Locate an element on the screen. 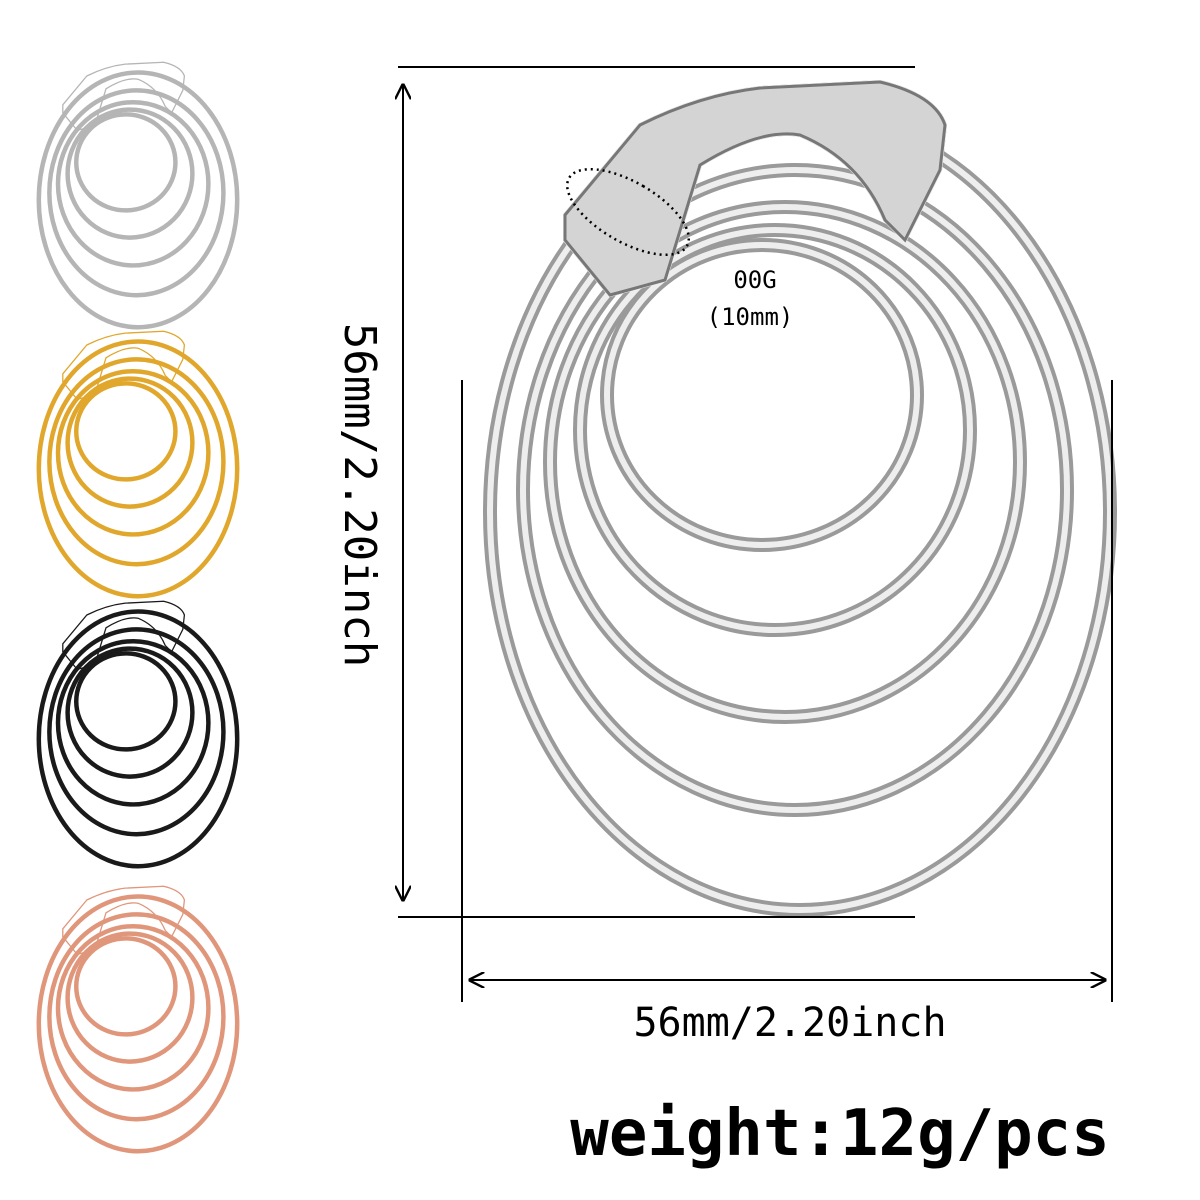 This screenshot has width=1200, height=1200. gauge-size-label: (10mm) is located at coordinates (750, 317).